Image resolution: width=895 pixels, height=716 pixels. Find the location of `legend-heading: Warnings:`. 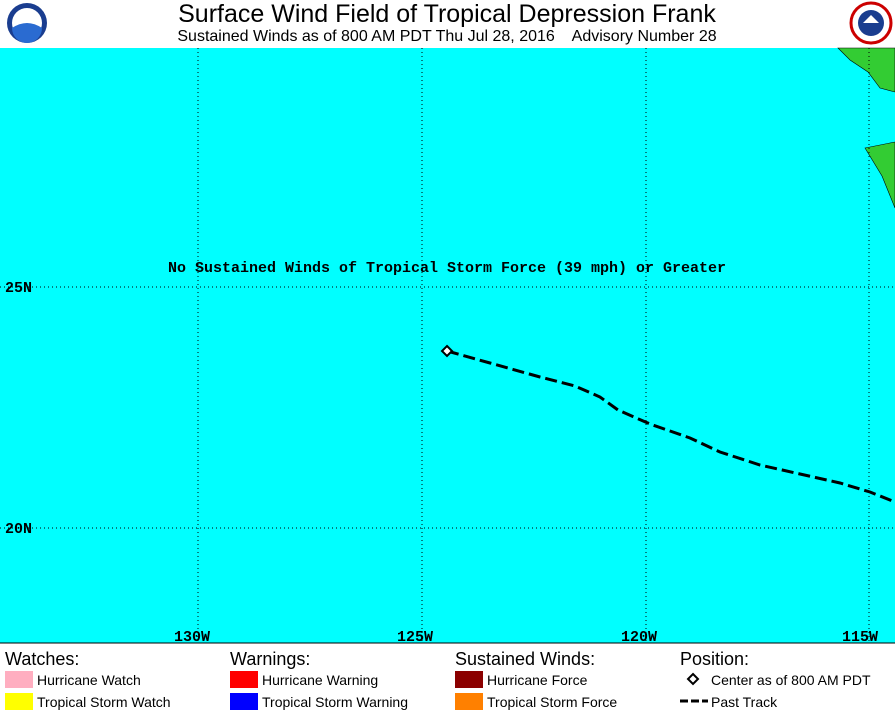

legend-heading: Warnings: is located at coordinates (270, 659).